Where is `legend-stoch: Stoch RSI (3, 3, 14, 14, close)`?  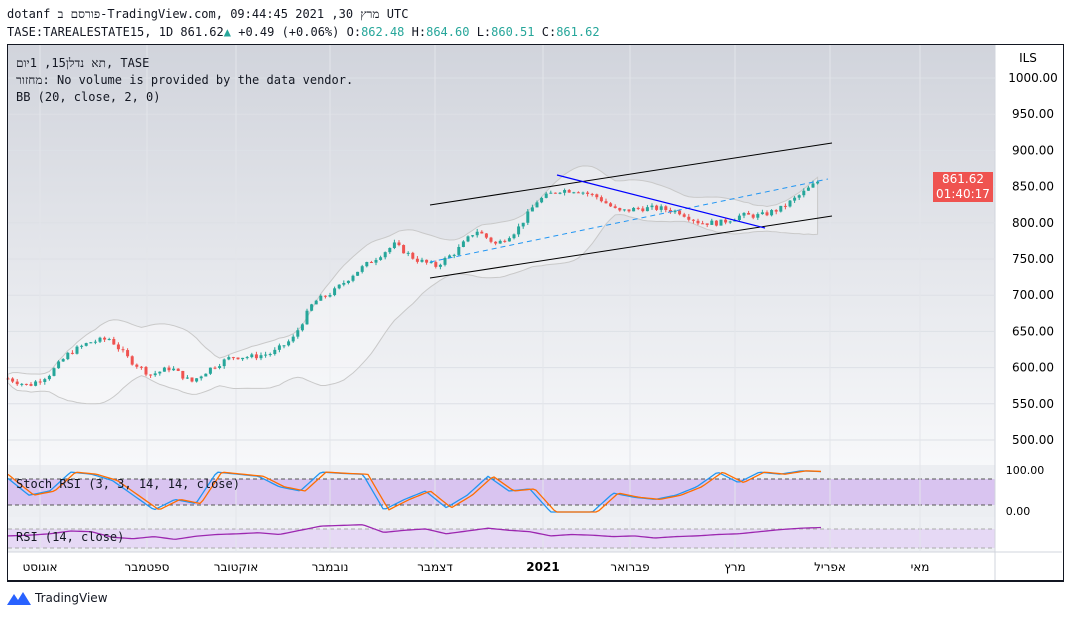 legend-stoch: Stoch RSI (3, 3, 14, 14, close) is located at coordinates (128, 484).